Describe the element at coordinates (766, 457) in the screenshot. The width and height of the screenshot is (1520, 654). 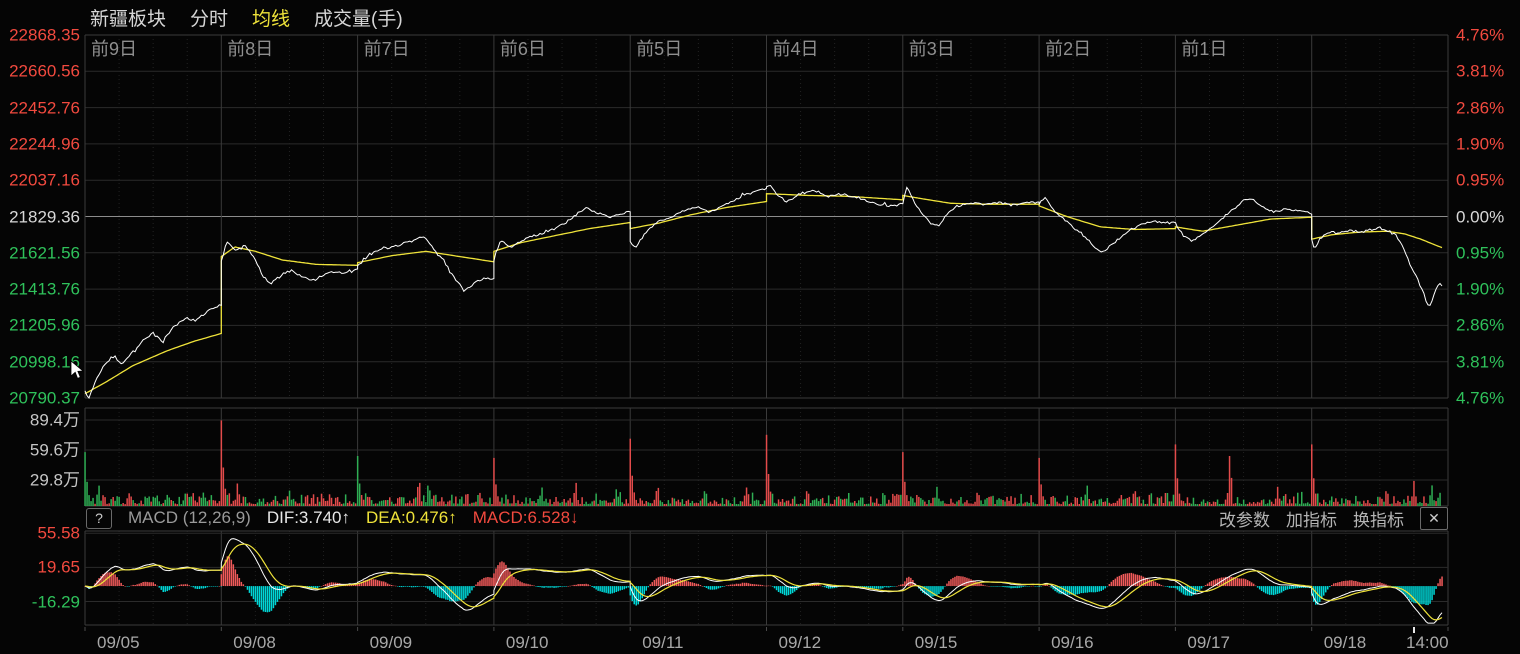
I see `volume-pane` at that location.